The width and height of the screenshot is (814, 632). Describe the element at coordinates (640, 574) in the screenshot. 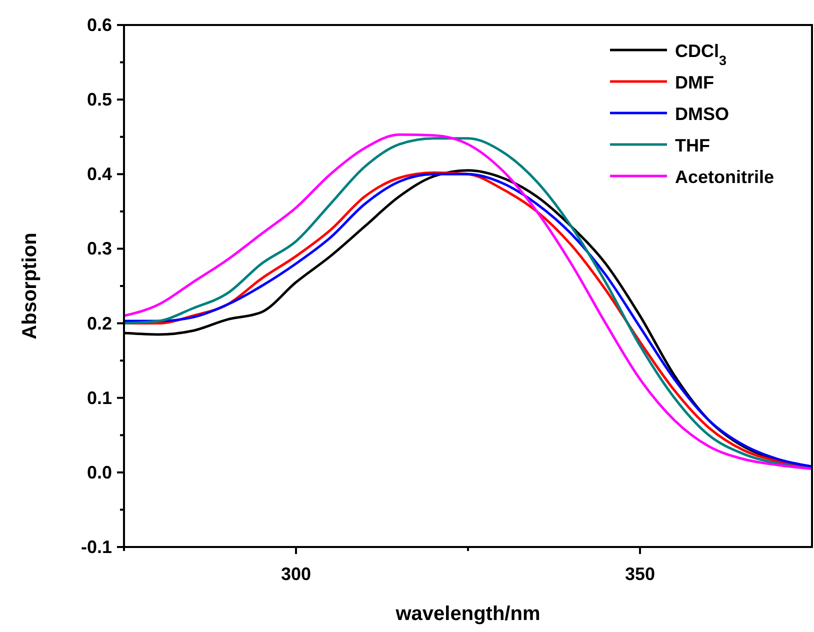

I see `x-tick-label: 350` at that location.